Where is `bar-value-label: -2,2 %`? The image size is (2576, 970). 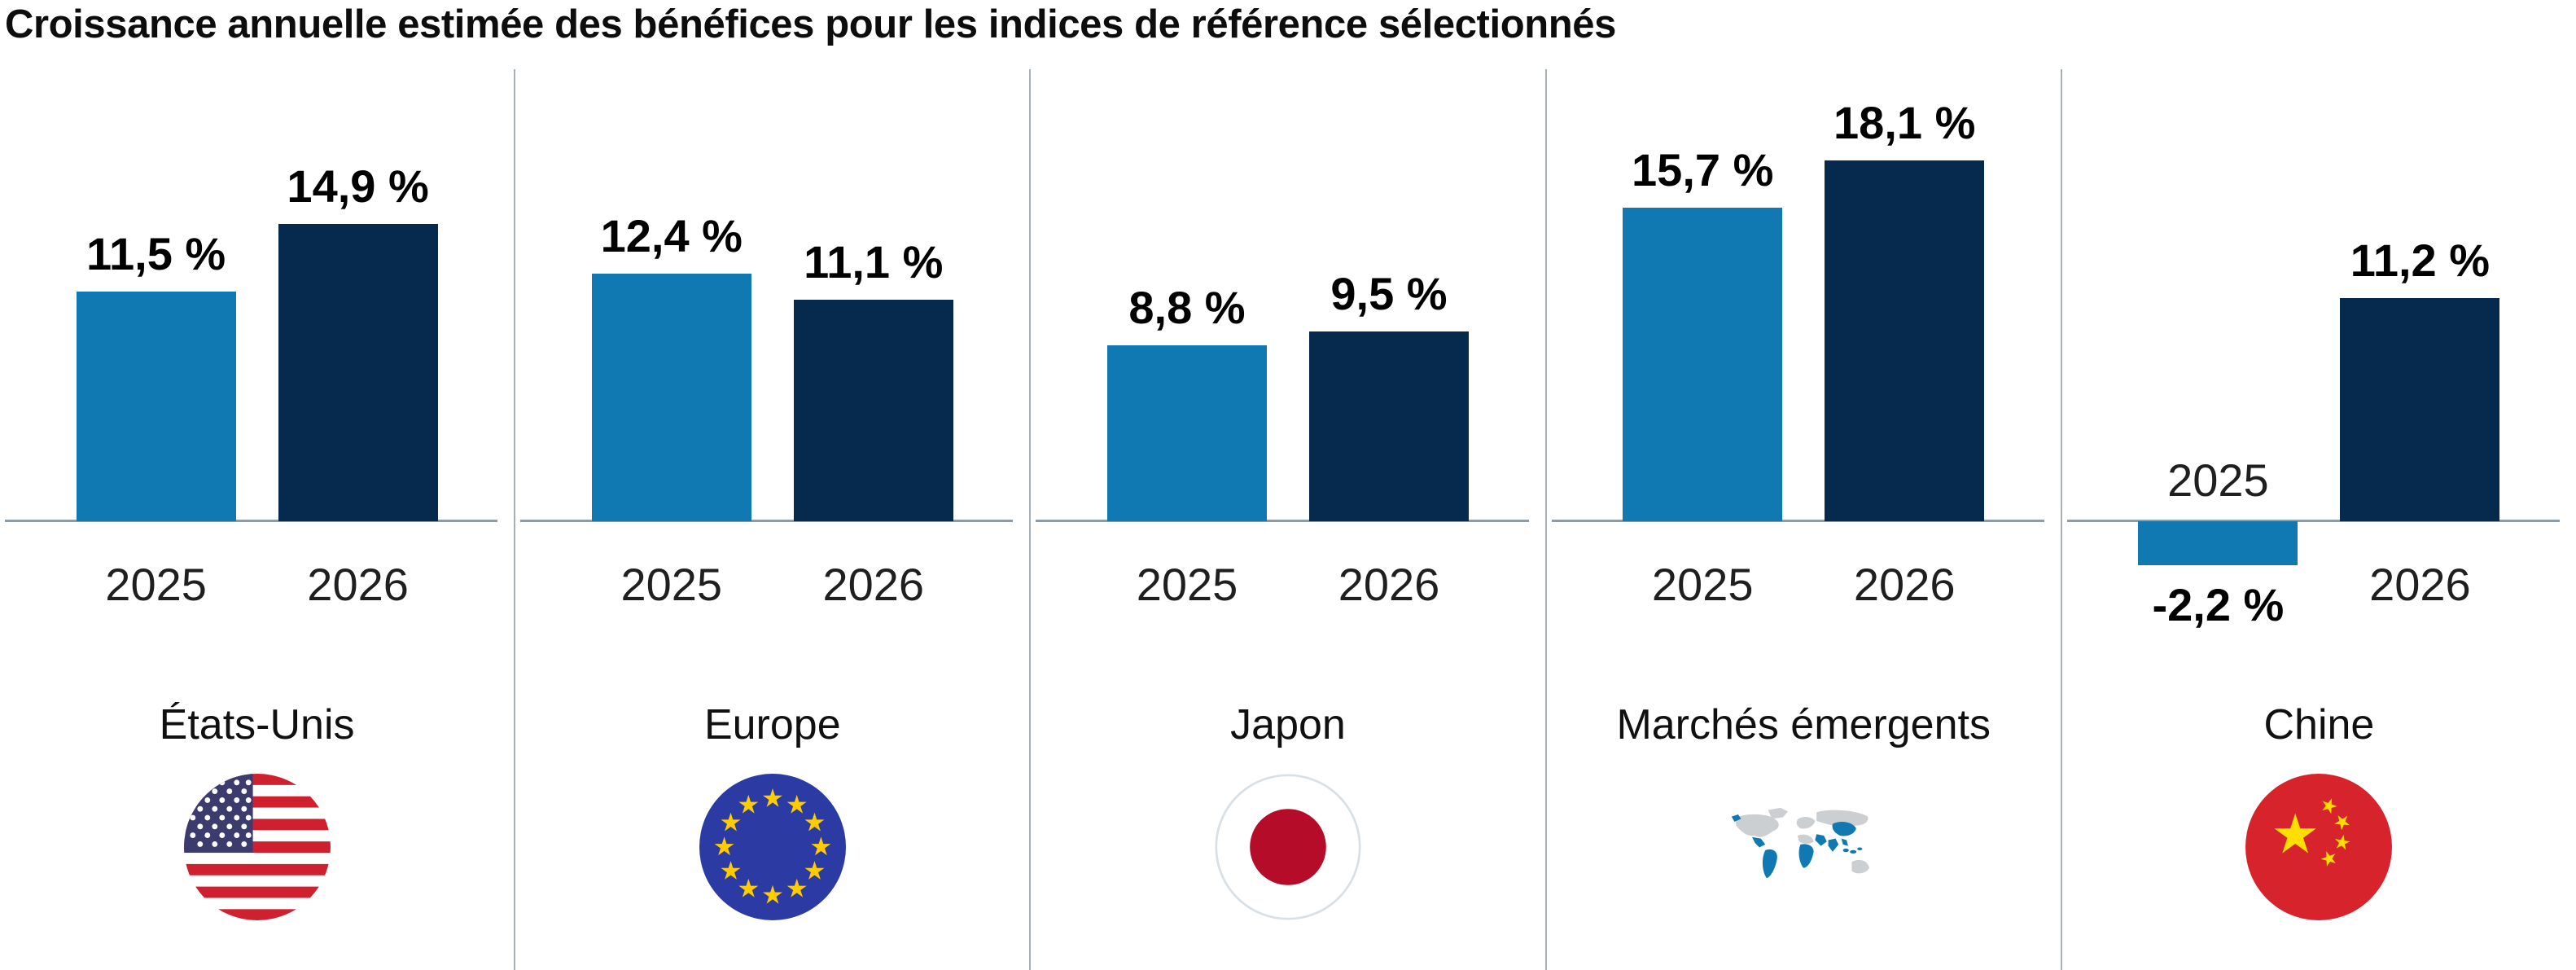
bar-value-label: -2,2 % is located at coordinates (2218, 605).